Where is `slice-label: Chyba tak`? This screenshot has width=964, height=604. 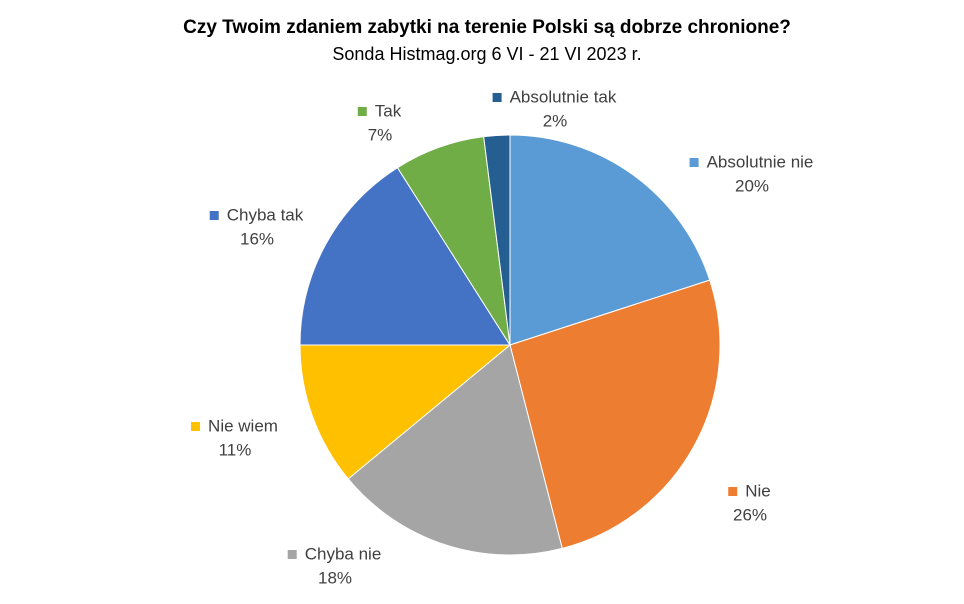
slice-label: Chyba tak is located at coordinates (265, 214).